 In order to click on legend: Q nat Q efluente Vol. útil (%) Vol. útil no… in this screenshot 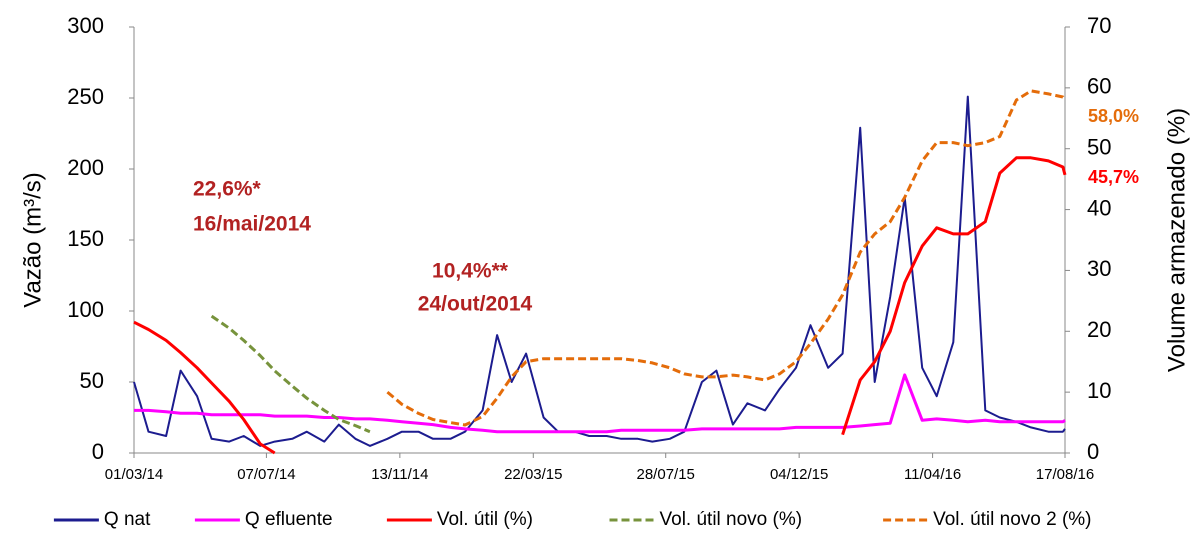, I will do `click(572, 519)`.